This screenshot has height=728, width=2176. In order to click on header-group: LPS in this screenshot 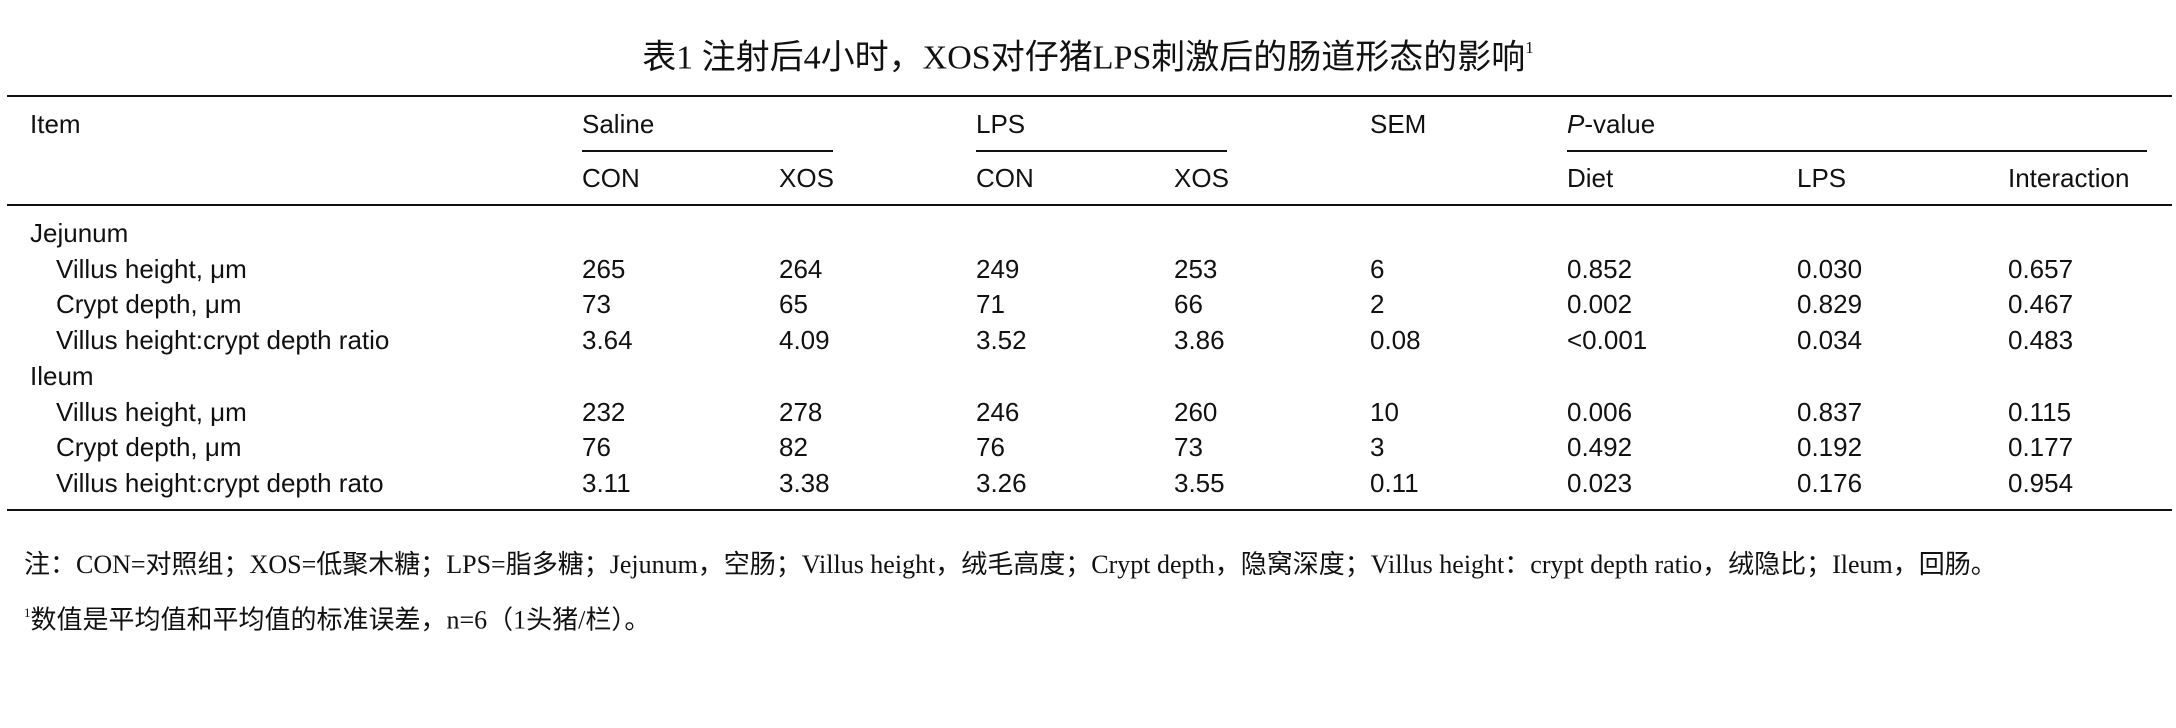, I will do `click(1001, 124)`.